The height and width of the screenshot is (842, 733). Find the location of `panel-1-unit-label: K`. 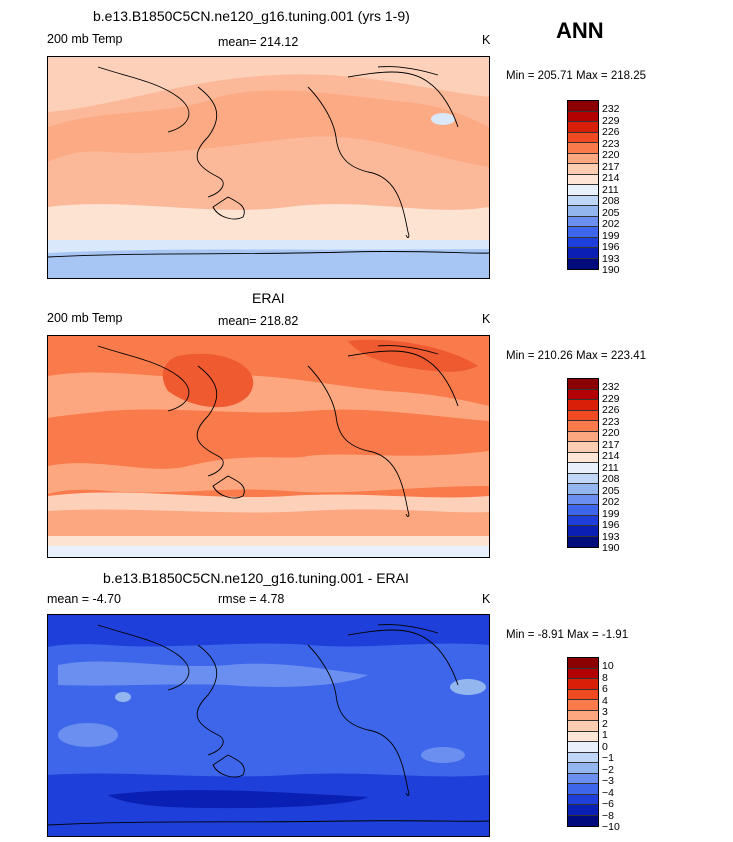

panel-1-unit-label: K is located at coordinates (486, 40).